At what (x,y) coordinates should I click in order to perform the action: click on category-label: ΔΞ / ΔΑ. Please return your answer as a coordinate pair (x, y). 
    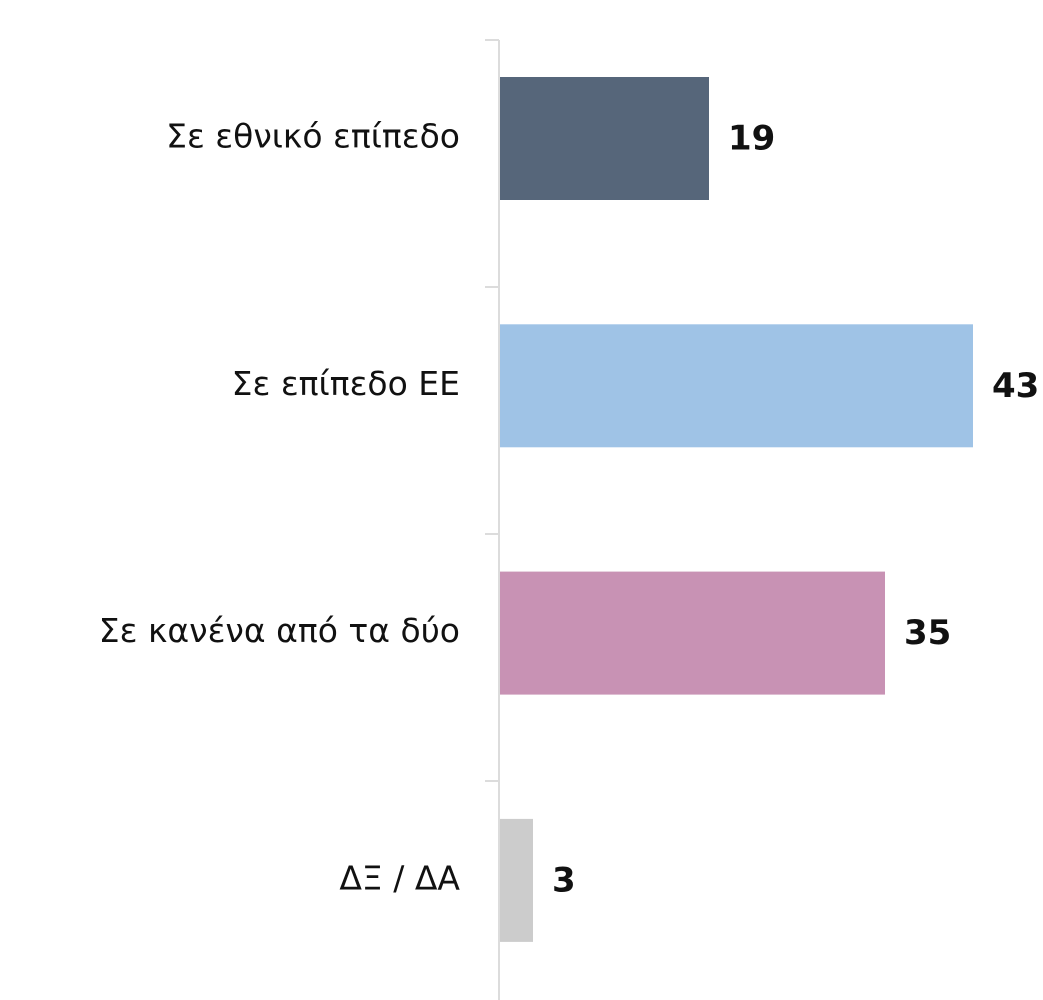
    Looking at the image, I should click on (399, 877).